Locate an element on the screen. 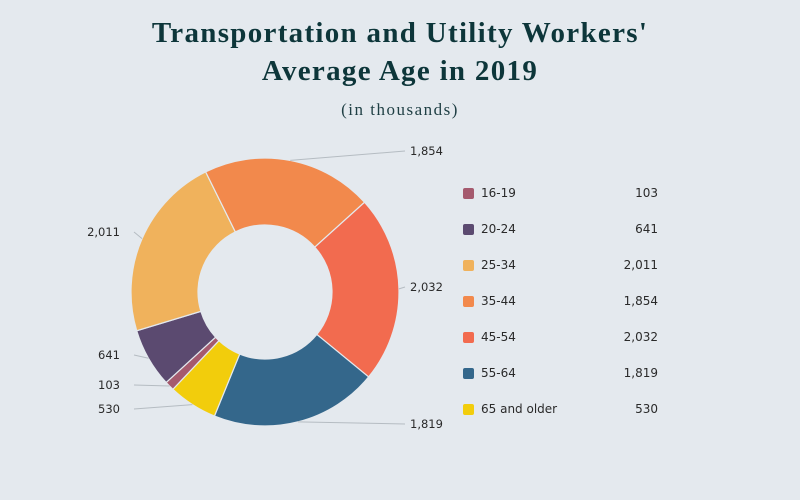  legend-item: 16-19 103 is located at coordinates (560, 193).